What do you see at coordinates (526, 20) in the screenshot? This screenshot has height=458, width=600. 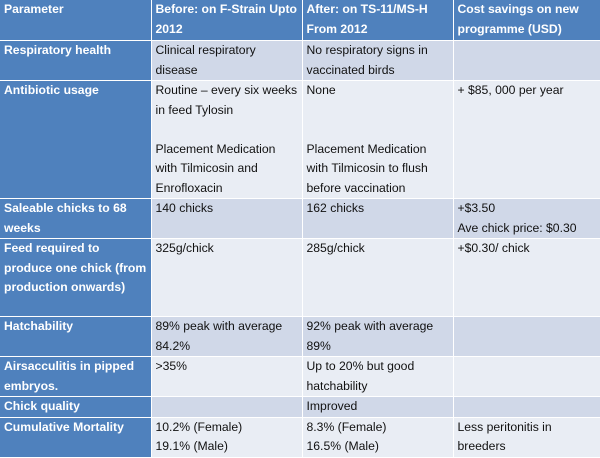 I see `header-cost-savings: Cost savings on new programme (USD)` at bounding box center [526, 20].